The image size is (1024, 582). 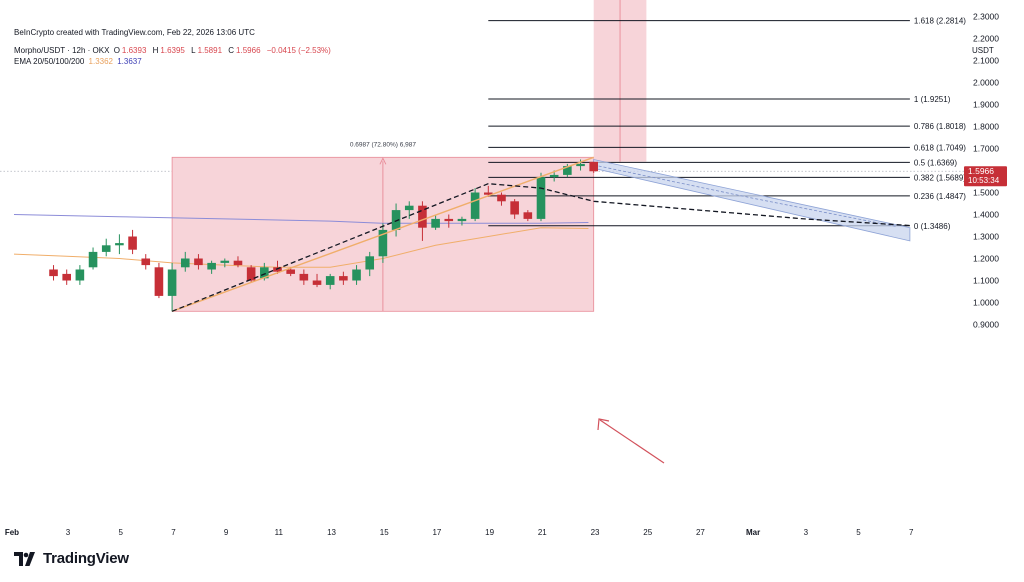 I want to click on ohlc-change: −0.0415 (−2.53%), so click(x=298, y=50).